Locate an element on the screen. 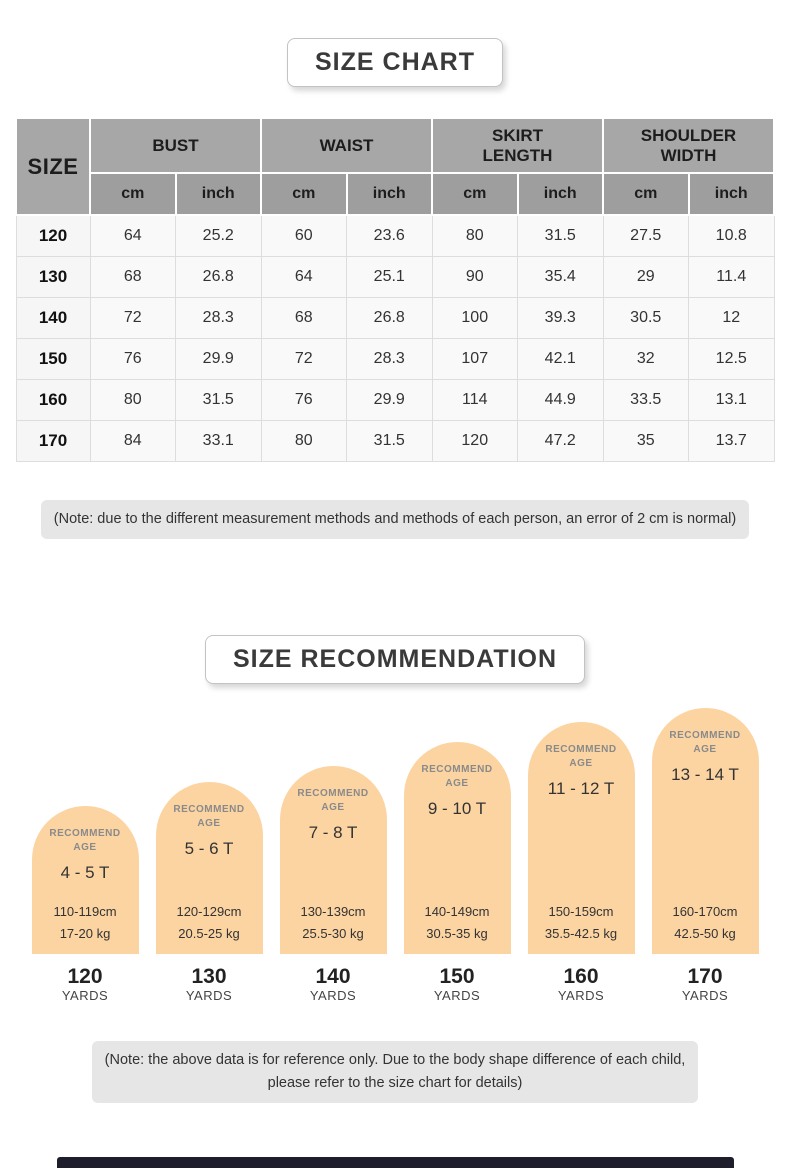 This screenshot has width=790, height=1168. size-chart-title: SIZE CHART is located at coordinates (395, 62).